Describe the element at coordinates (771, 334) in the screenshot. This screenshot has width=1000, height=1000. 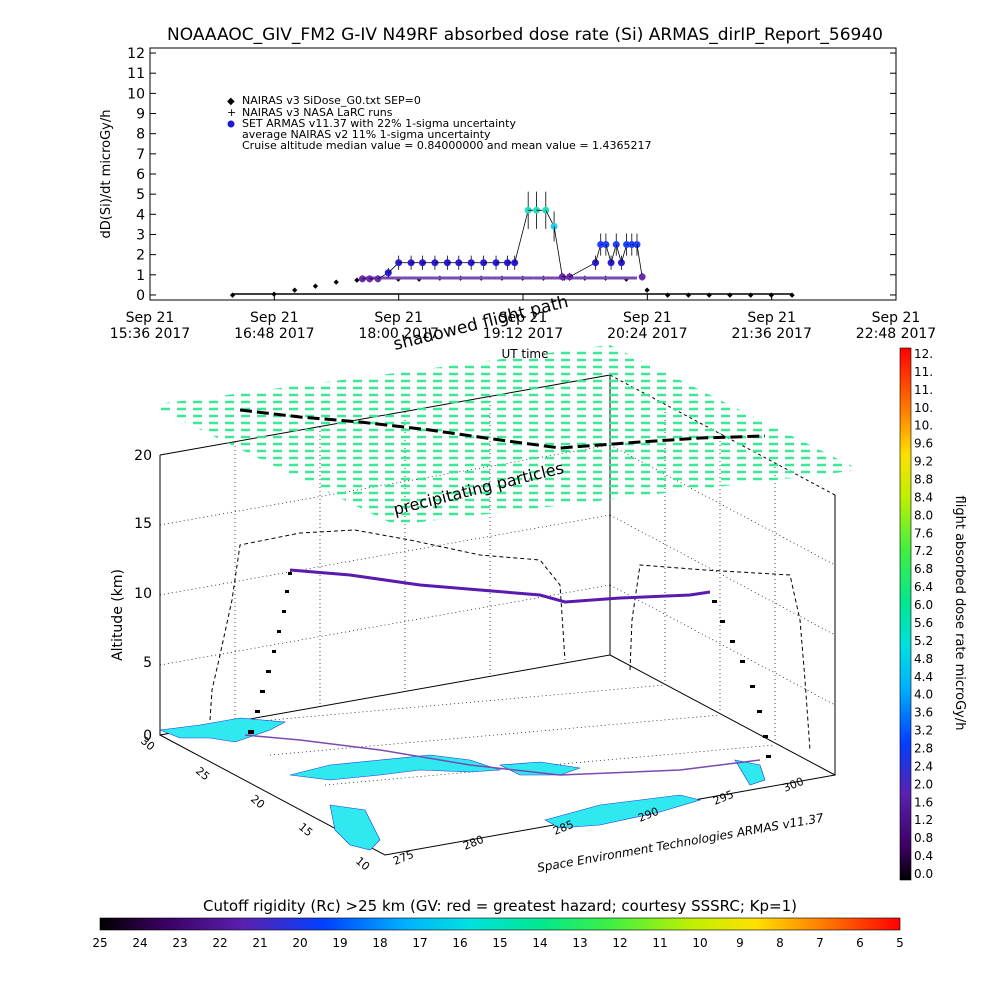
I see `x-tick-label-time: 21:36 2017` at that location.